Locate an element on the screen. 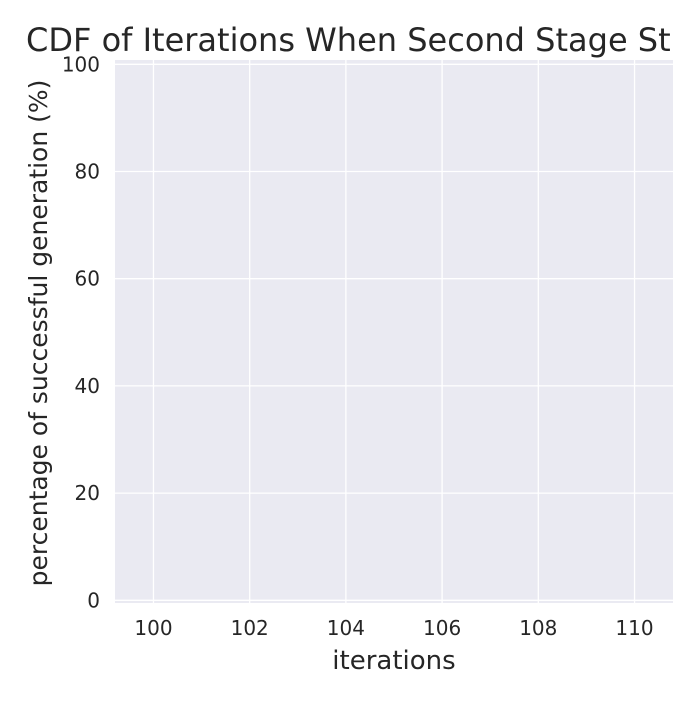  y-tick-label: 60 is located at coordinates (87, 279).